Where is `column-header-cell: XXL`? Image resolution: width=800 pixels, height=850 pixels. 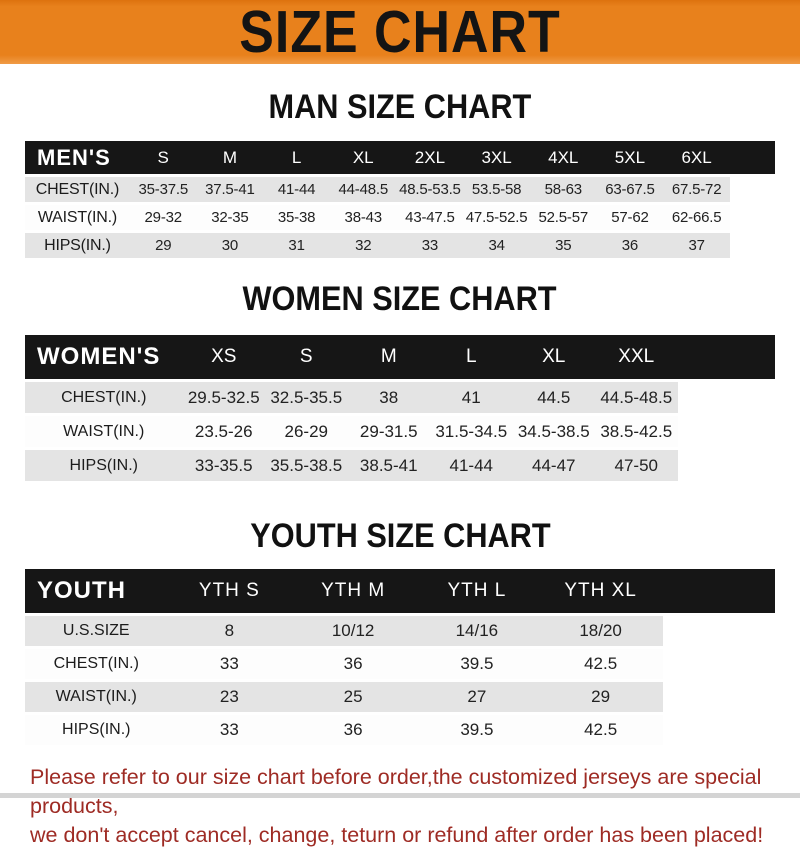 column-header-cell: XXL is located at coordinates (636, 357).